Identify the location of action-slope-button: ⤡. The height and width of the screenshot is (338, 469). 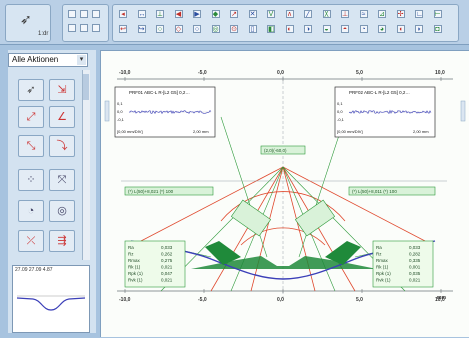
(31, 146).